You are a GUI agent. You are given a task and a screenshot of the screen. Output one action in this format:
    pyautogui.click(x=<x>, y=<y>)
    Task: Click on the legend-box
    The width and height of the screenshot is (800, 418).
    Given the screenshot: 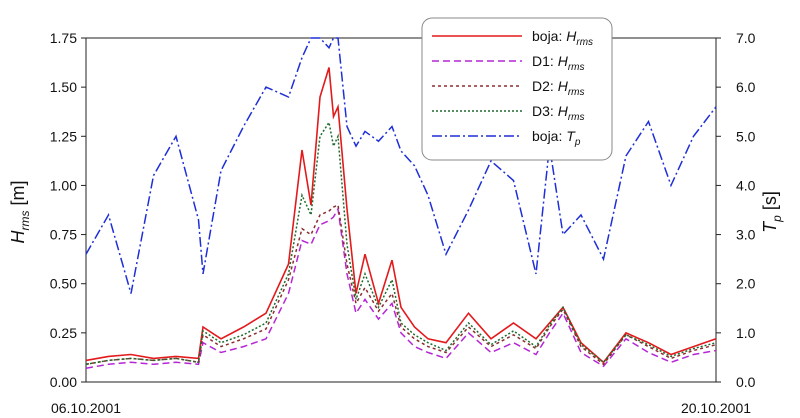 What is the action you would take?
    pyautogui.click(x=517, y=89)
    